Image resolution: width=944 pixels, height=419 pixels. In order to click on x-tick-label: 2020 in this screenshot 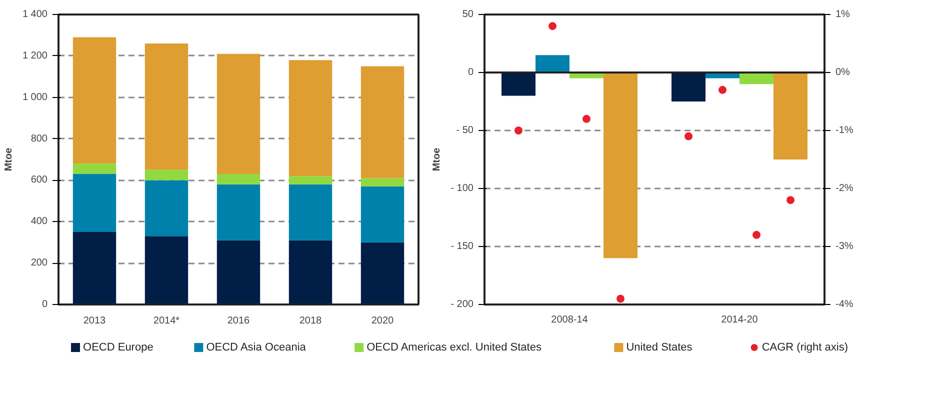, I will do `click(382, 321)`.